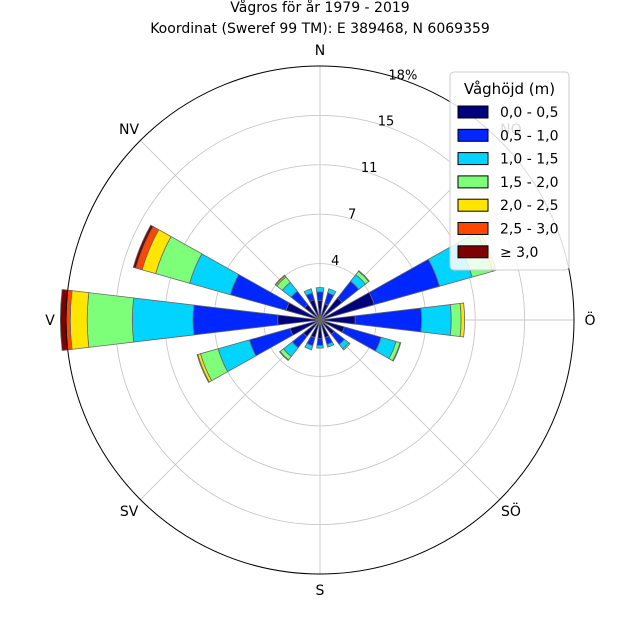 Image resolution: width=640 pixels, height=640 pixels. I want to click on legend-box, so click(509, 171).